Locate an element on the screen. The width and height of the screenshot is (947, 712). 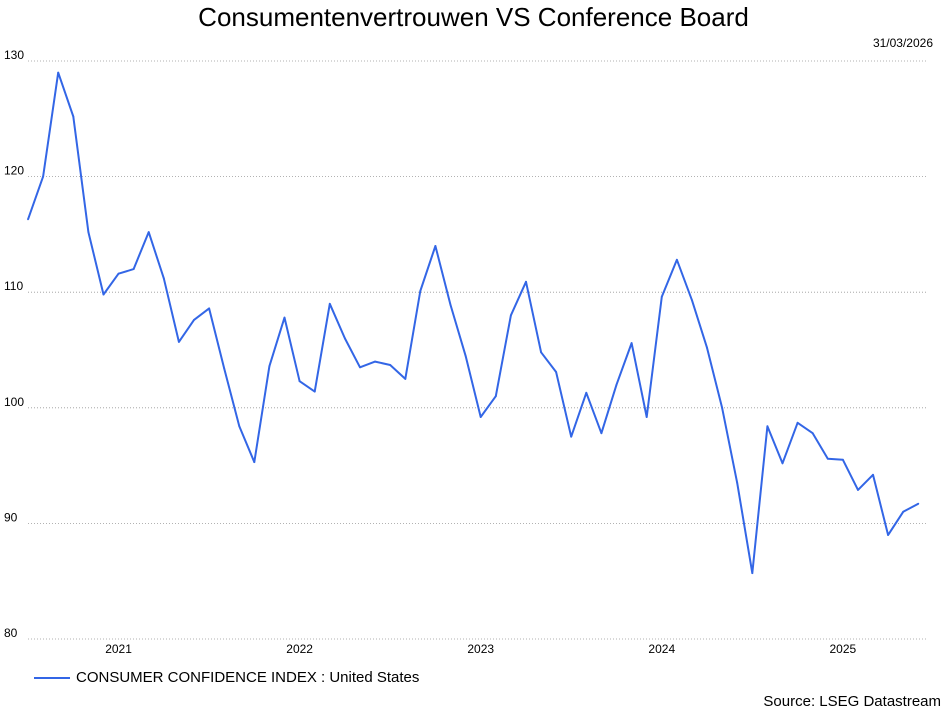
y-axis-ticks: 80 90 100 110 120 130 is located at coordinates (14, 344).